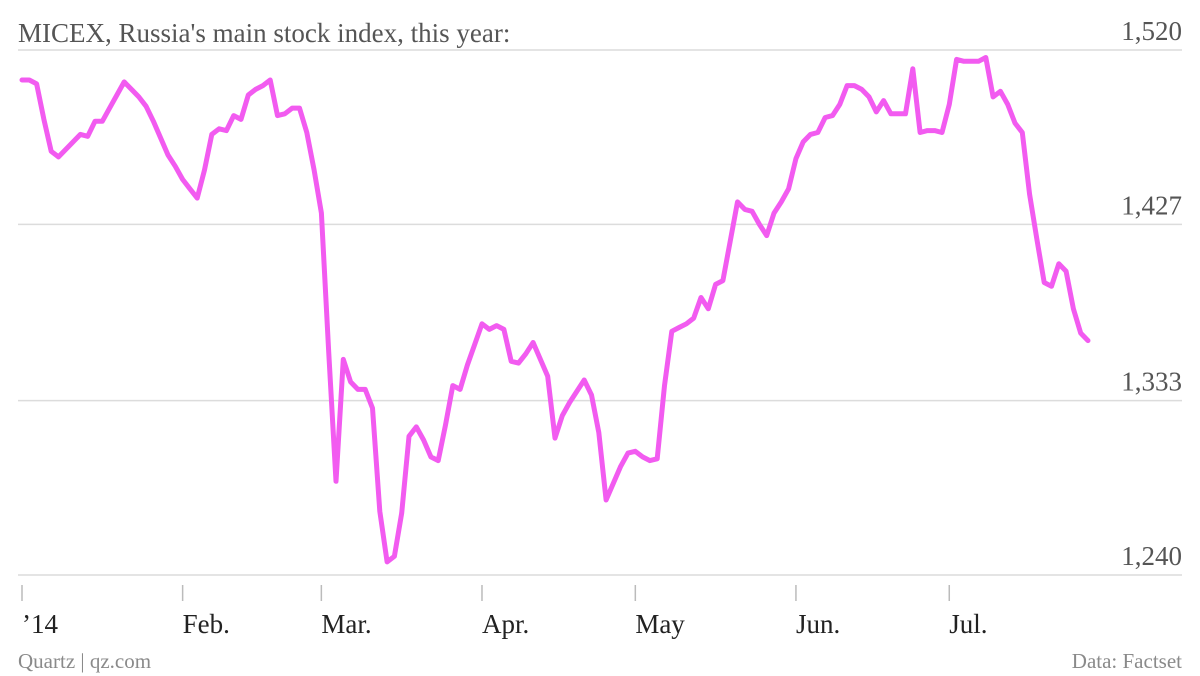 The width and height of the screenshot is (1200, 676). What do you see at coordinates (505, 624) in the screenshot?
I see `x-tick-label: Apr.` at bounding box center [505, 624].